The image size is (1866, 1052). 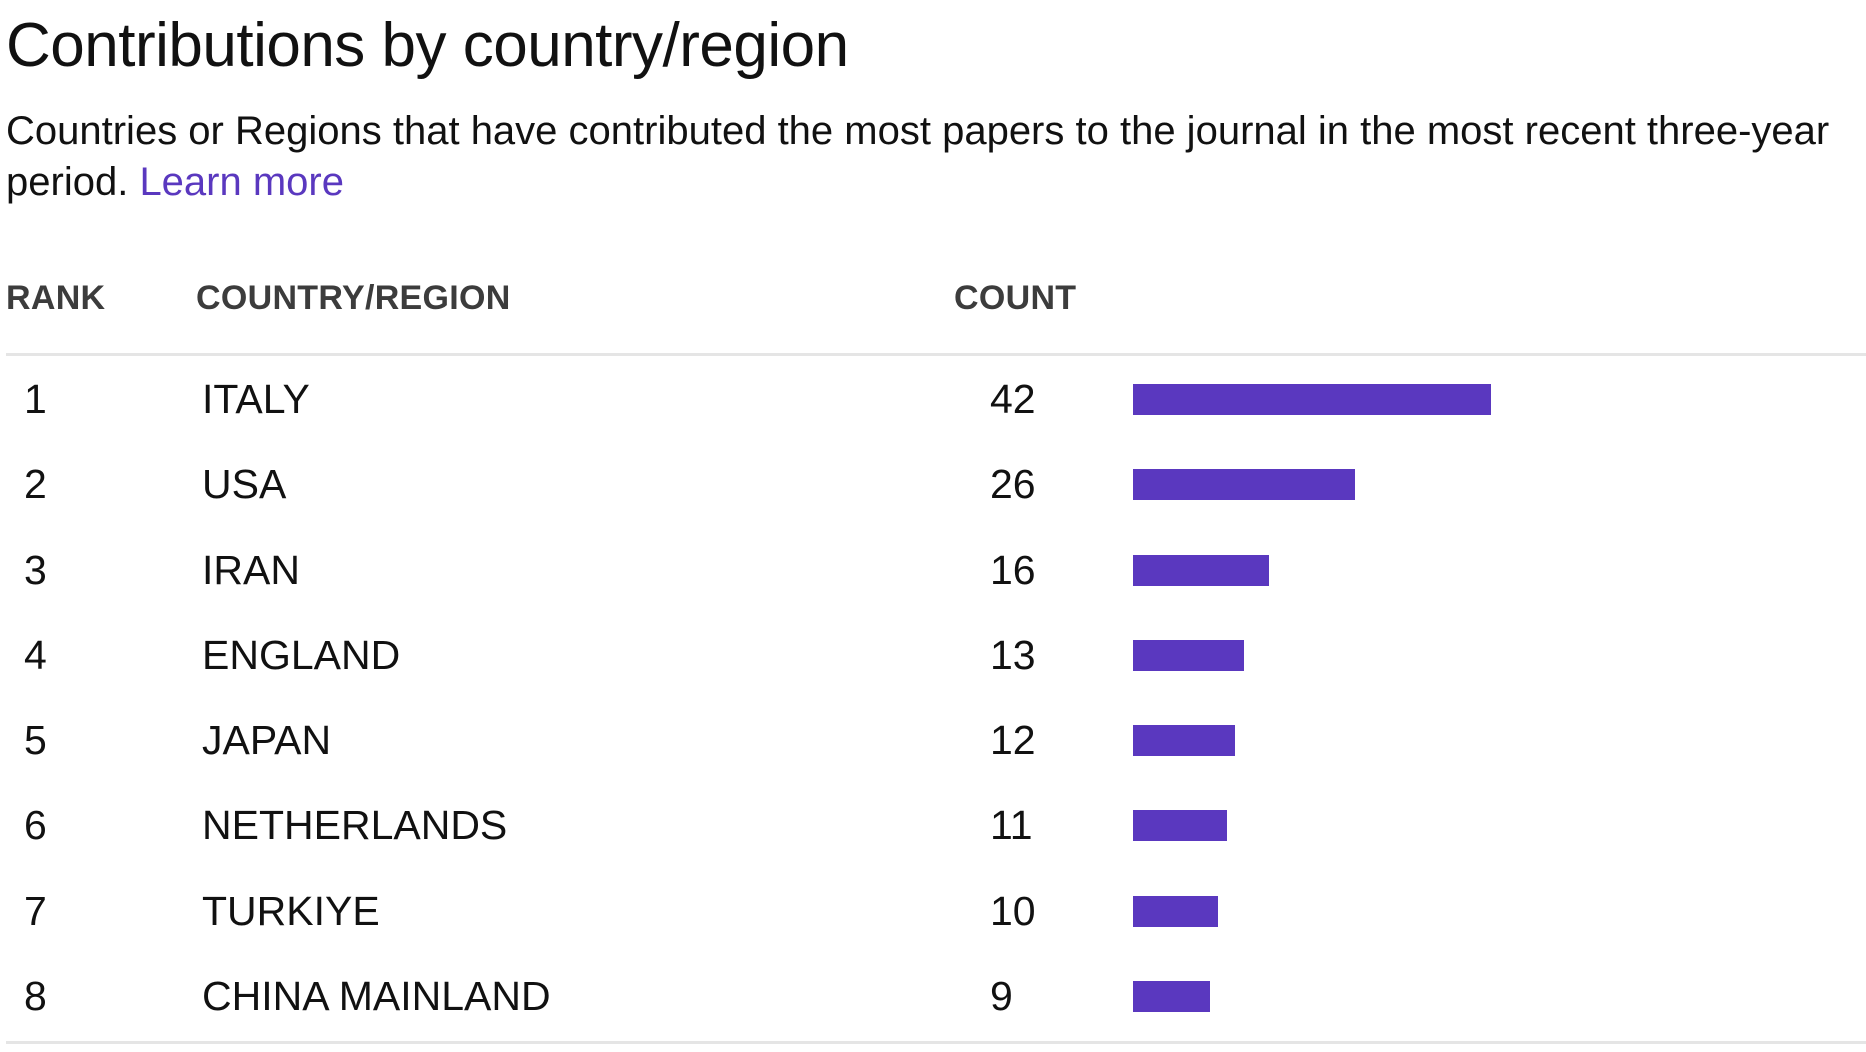 What do you see at coordinates (936, 740) in the screenshot?
I see `table-row: 5 JAPAN 12` at bounding box center [936, 740].